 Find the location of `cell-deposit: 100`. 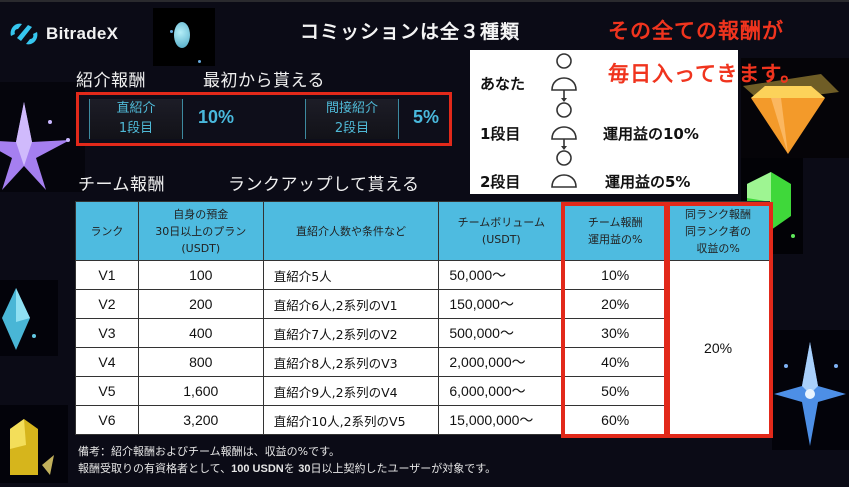

cell-deposit: 100 is located at coordinates (200, 275).